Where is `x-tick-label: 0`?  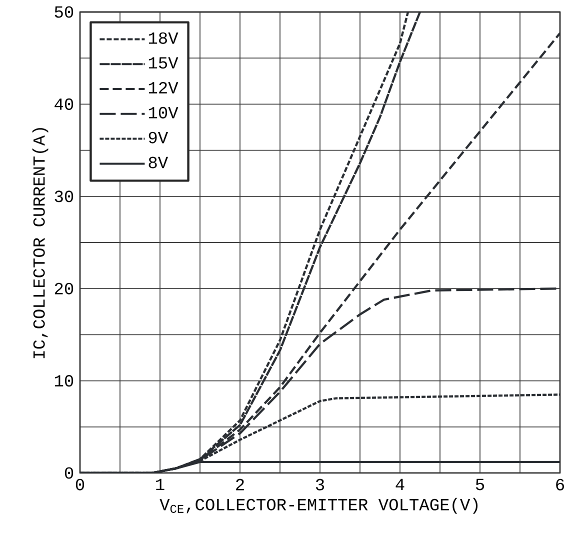
x-tick-label: 0 is located at coordinates (80, 484).